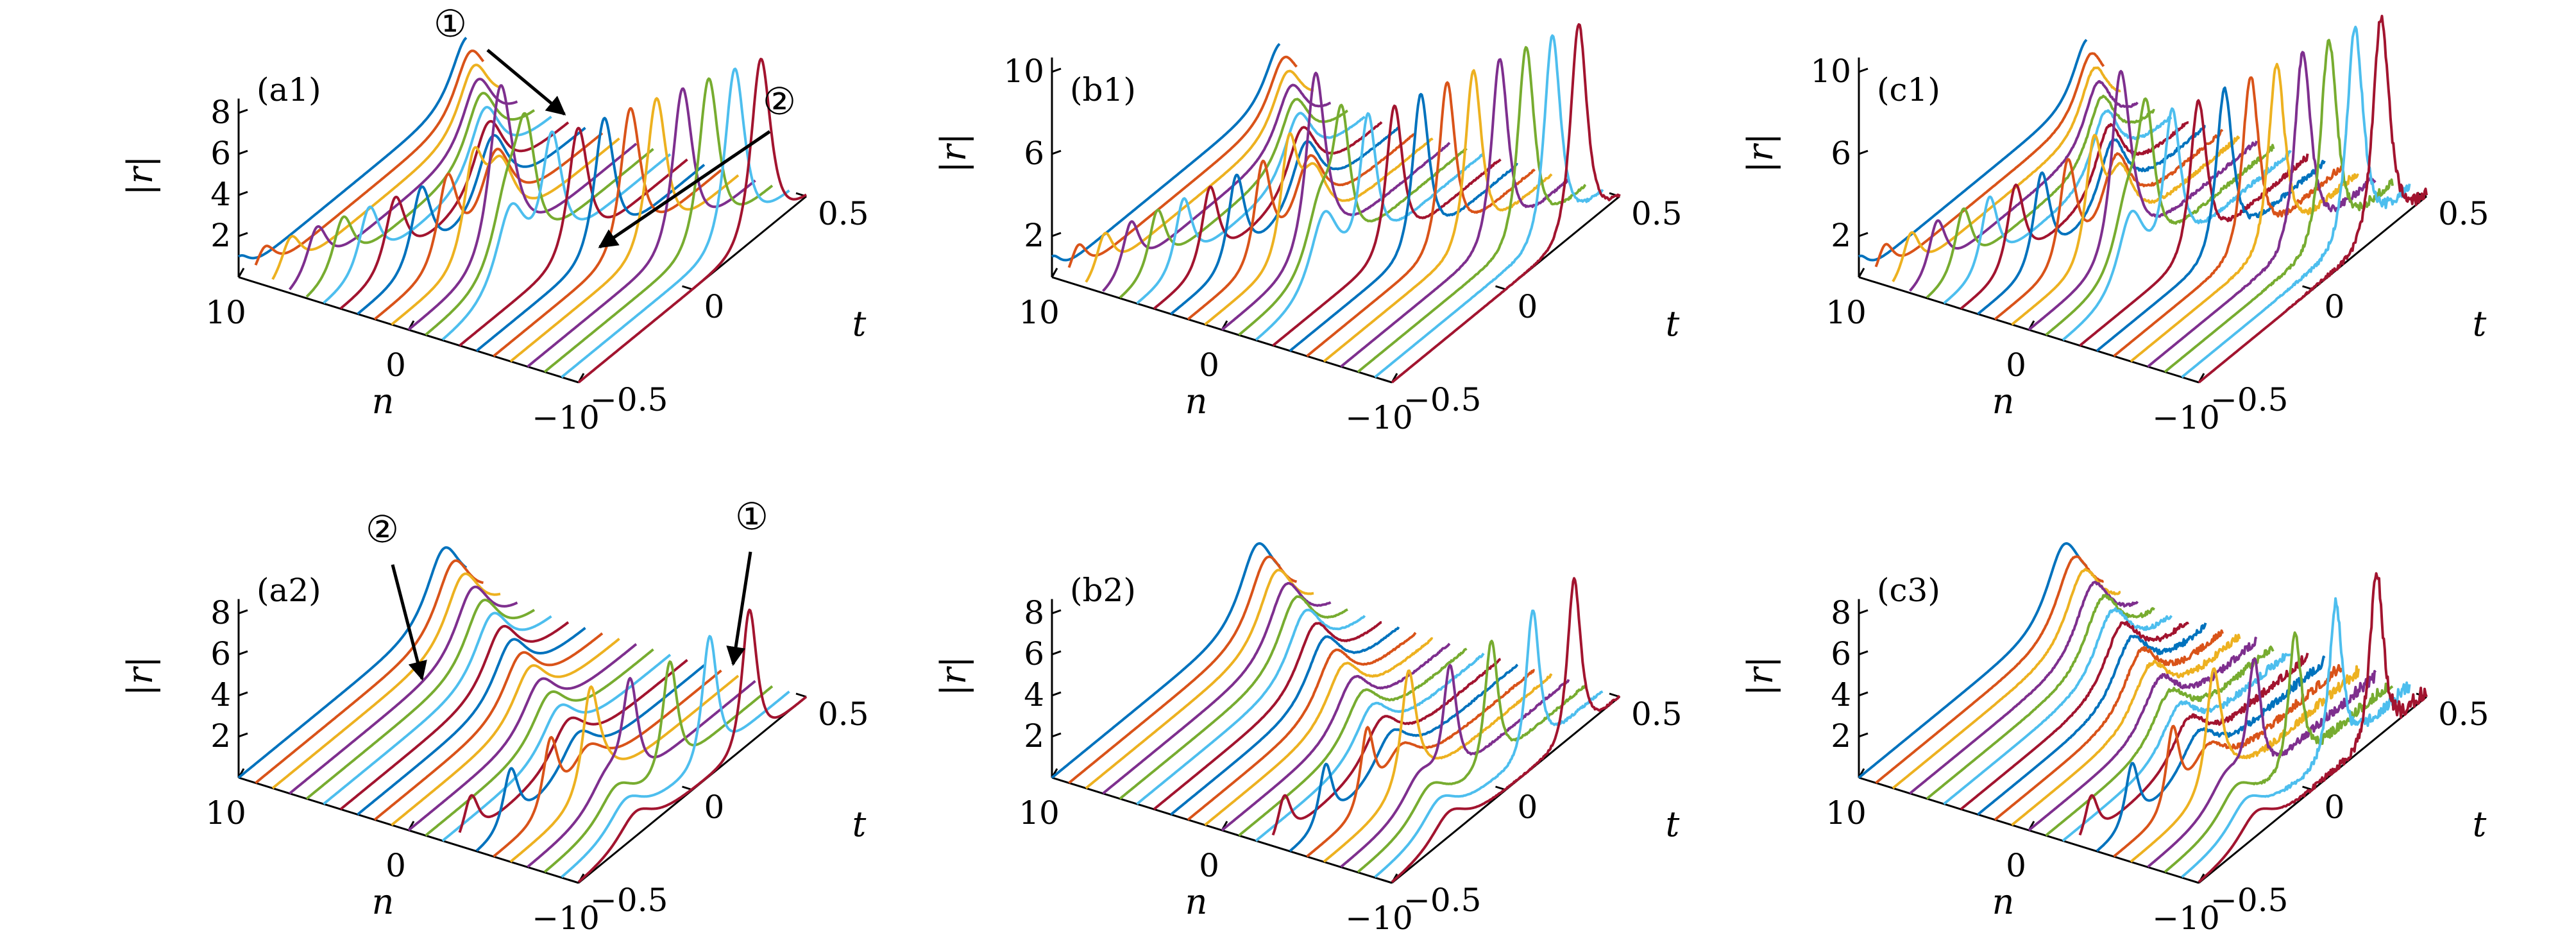 Image resolution: width=2576 pixels, height=940 pixels. I want to click on n-tick-label: −10, so click(566, 418).